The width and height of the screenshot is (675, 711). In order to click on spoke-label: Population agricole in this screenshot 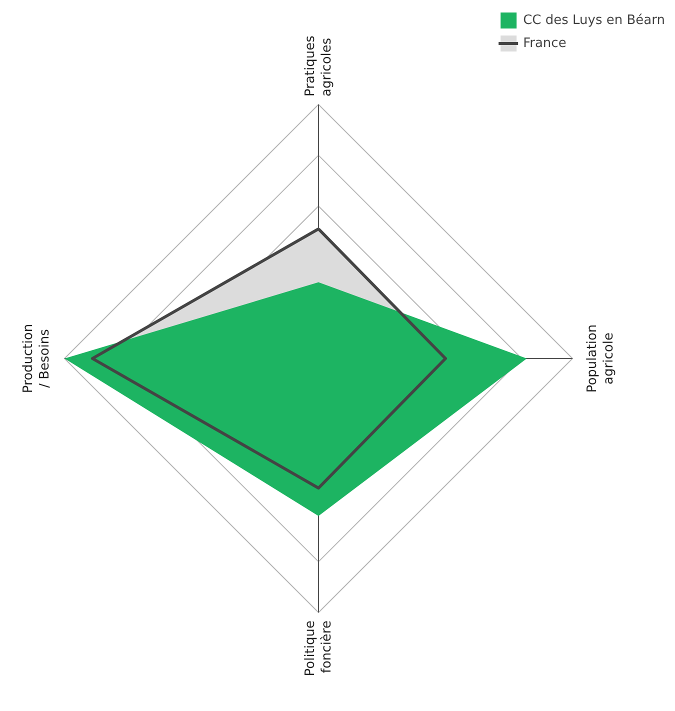, I will do `click(600, 358)`.